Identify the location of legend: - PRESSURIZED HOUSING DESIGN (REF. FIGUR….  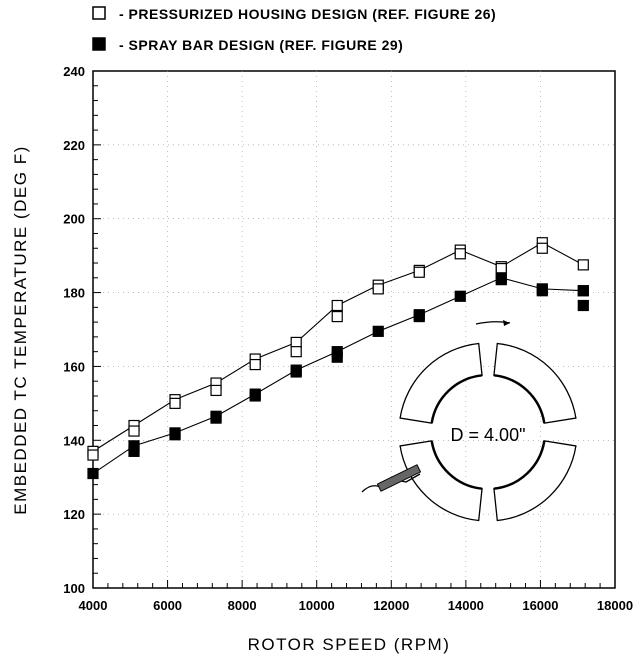
(294, 29).